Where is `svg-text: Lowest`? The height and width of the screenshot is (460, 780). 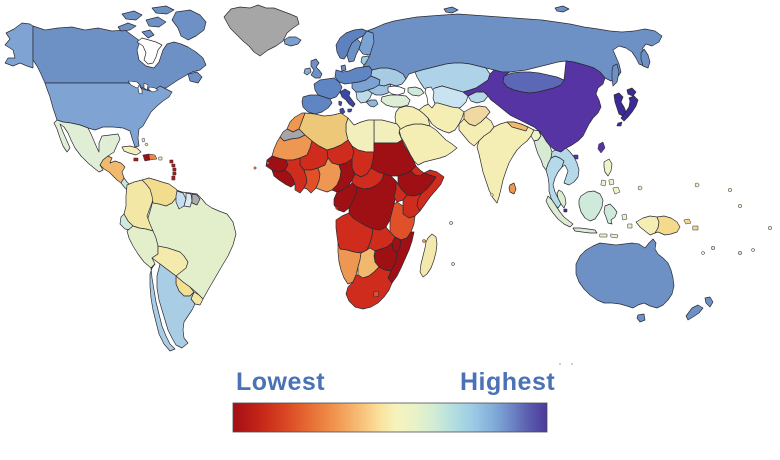
svg-text: Lowest is located at coordinates (280, 382).